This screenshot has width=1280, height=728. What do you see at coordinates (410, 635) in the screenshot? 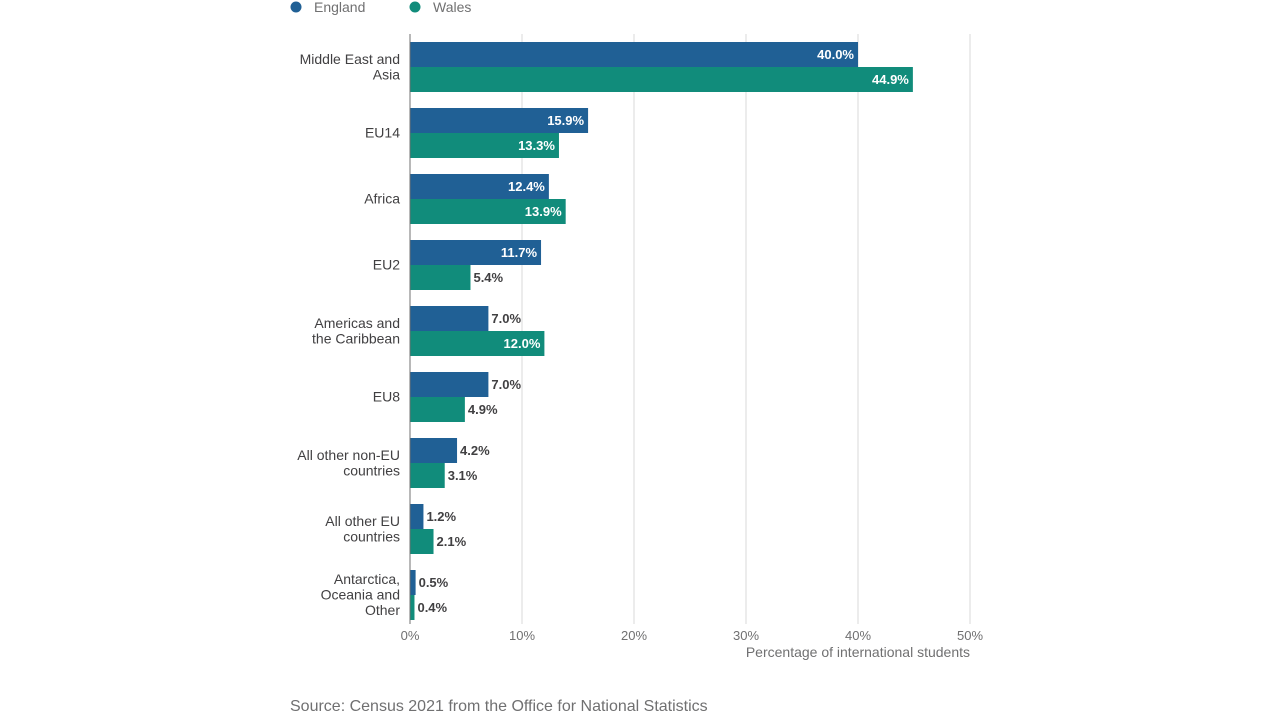
I see `x-tick-label: 0%` at bounding box center [410, 635].